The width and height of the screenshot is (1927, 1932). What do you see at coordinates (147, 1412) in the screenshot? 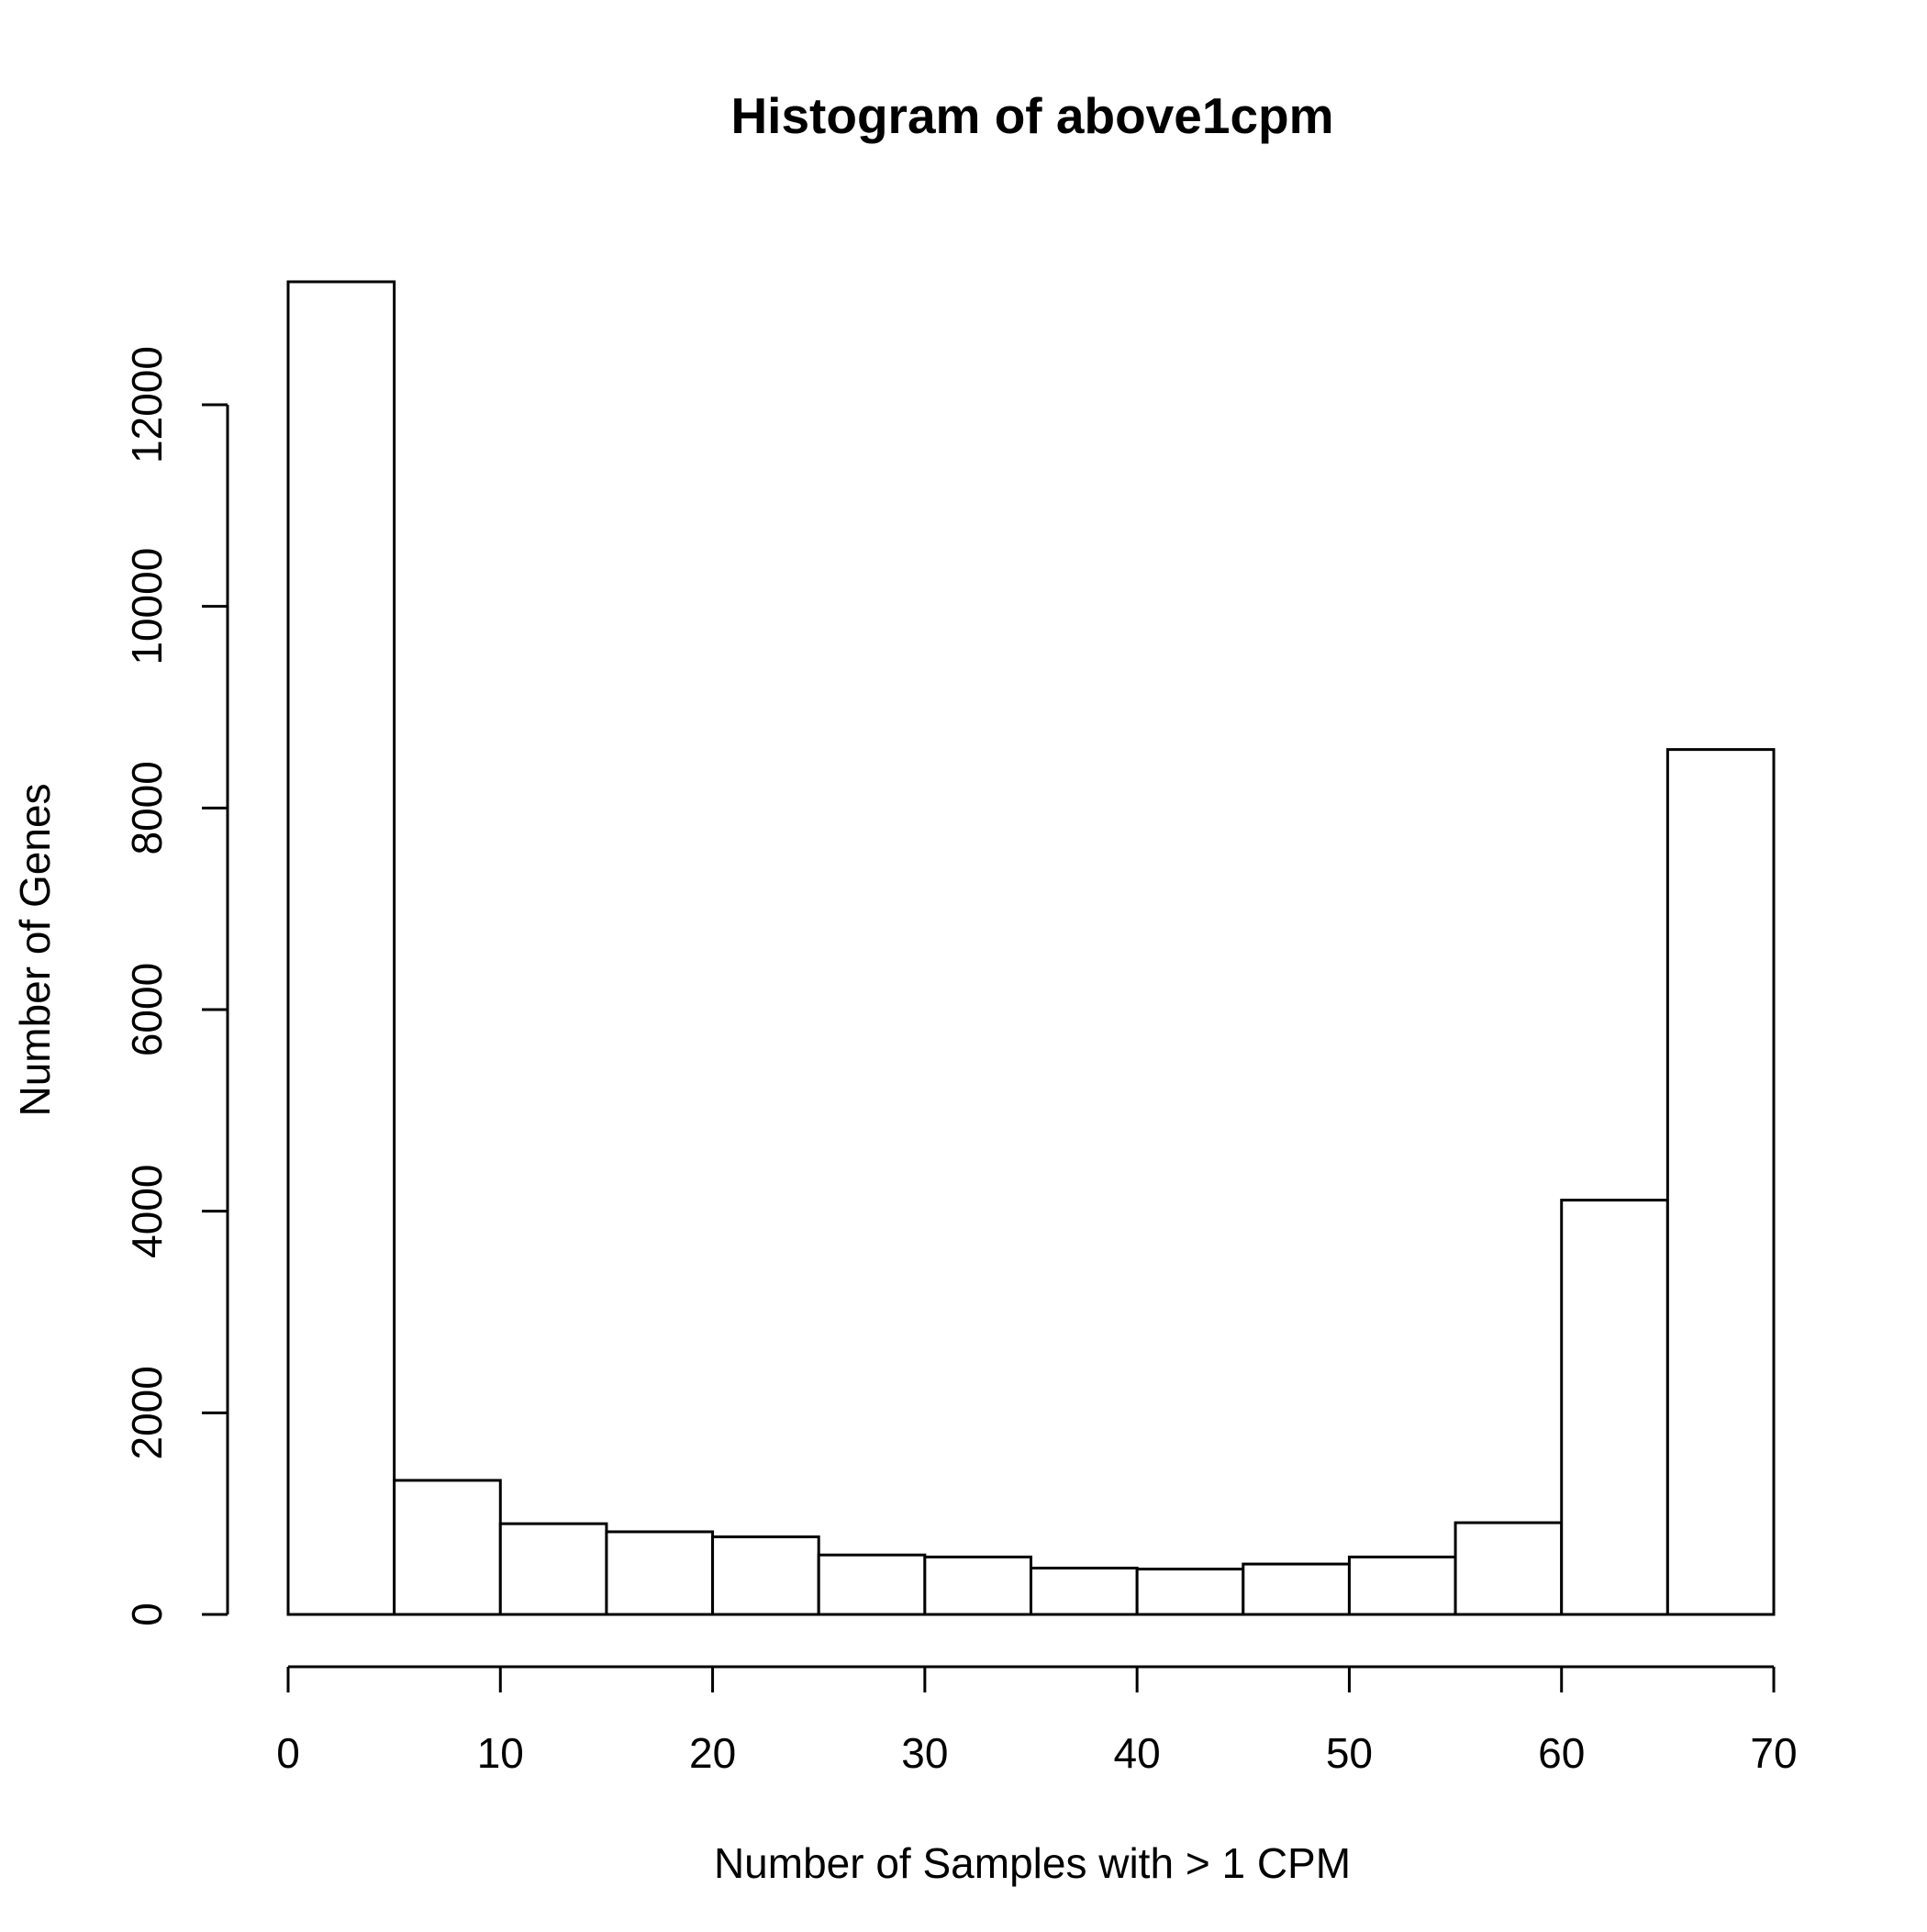
I see `y-tick-label-1: 2000` at bounding box center [147, 1412].